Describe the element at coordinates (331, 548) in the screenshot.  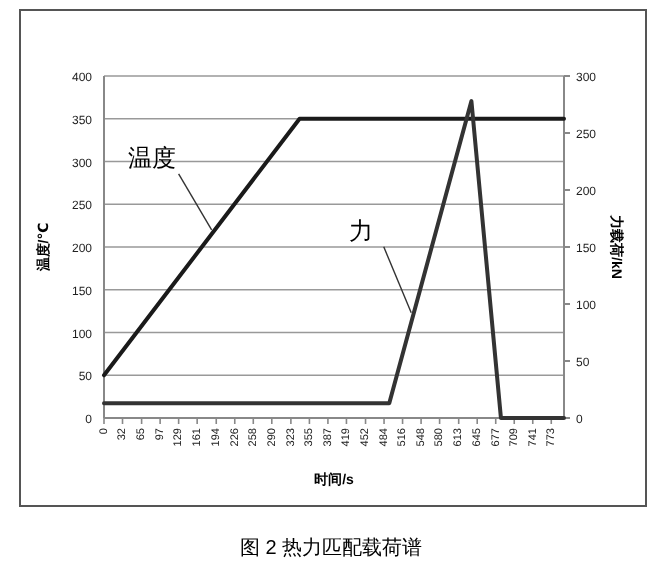
I see `caption: 图 2 热力匹配载荷谱` at that location.